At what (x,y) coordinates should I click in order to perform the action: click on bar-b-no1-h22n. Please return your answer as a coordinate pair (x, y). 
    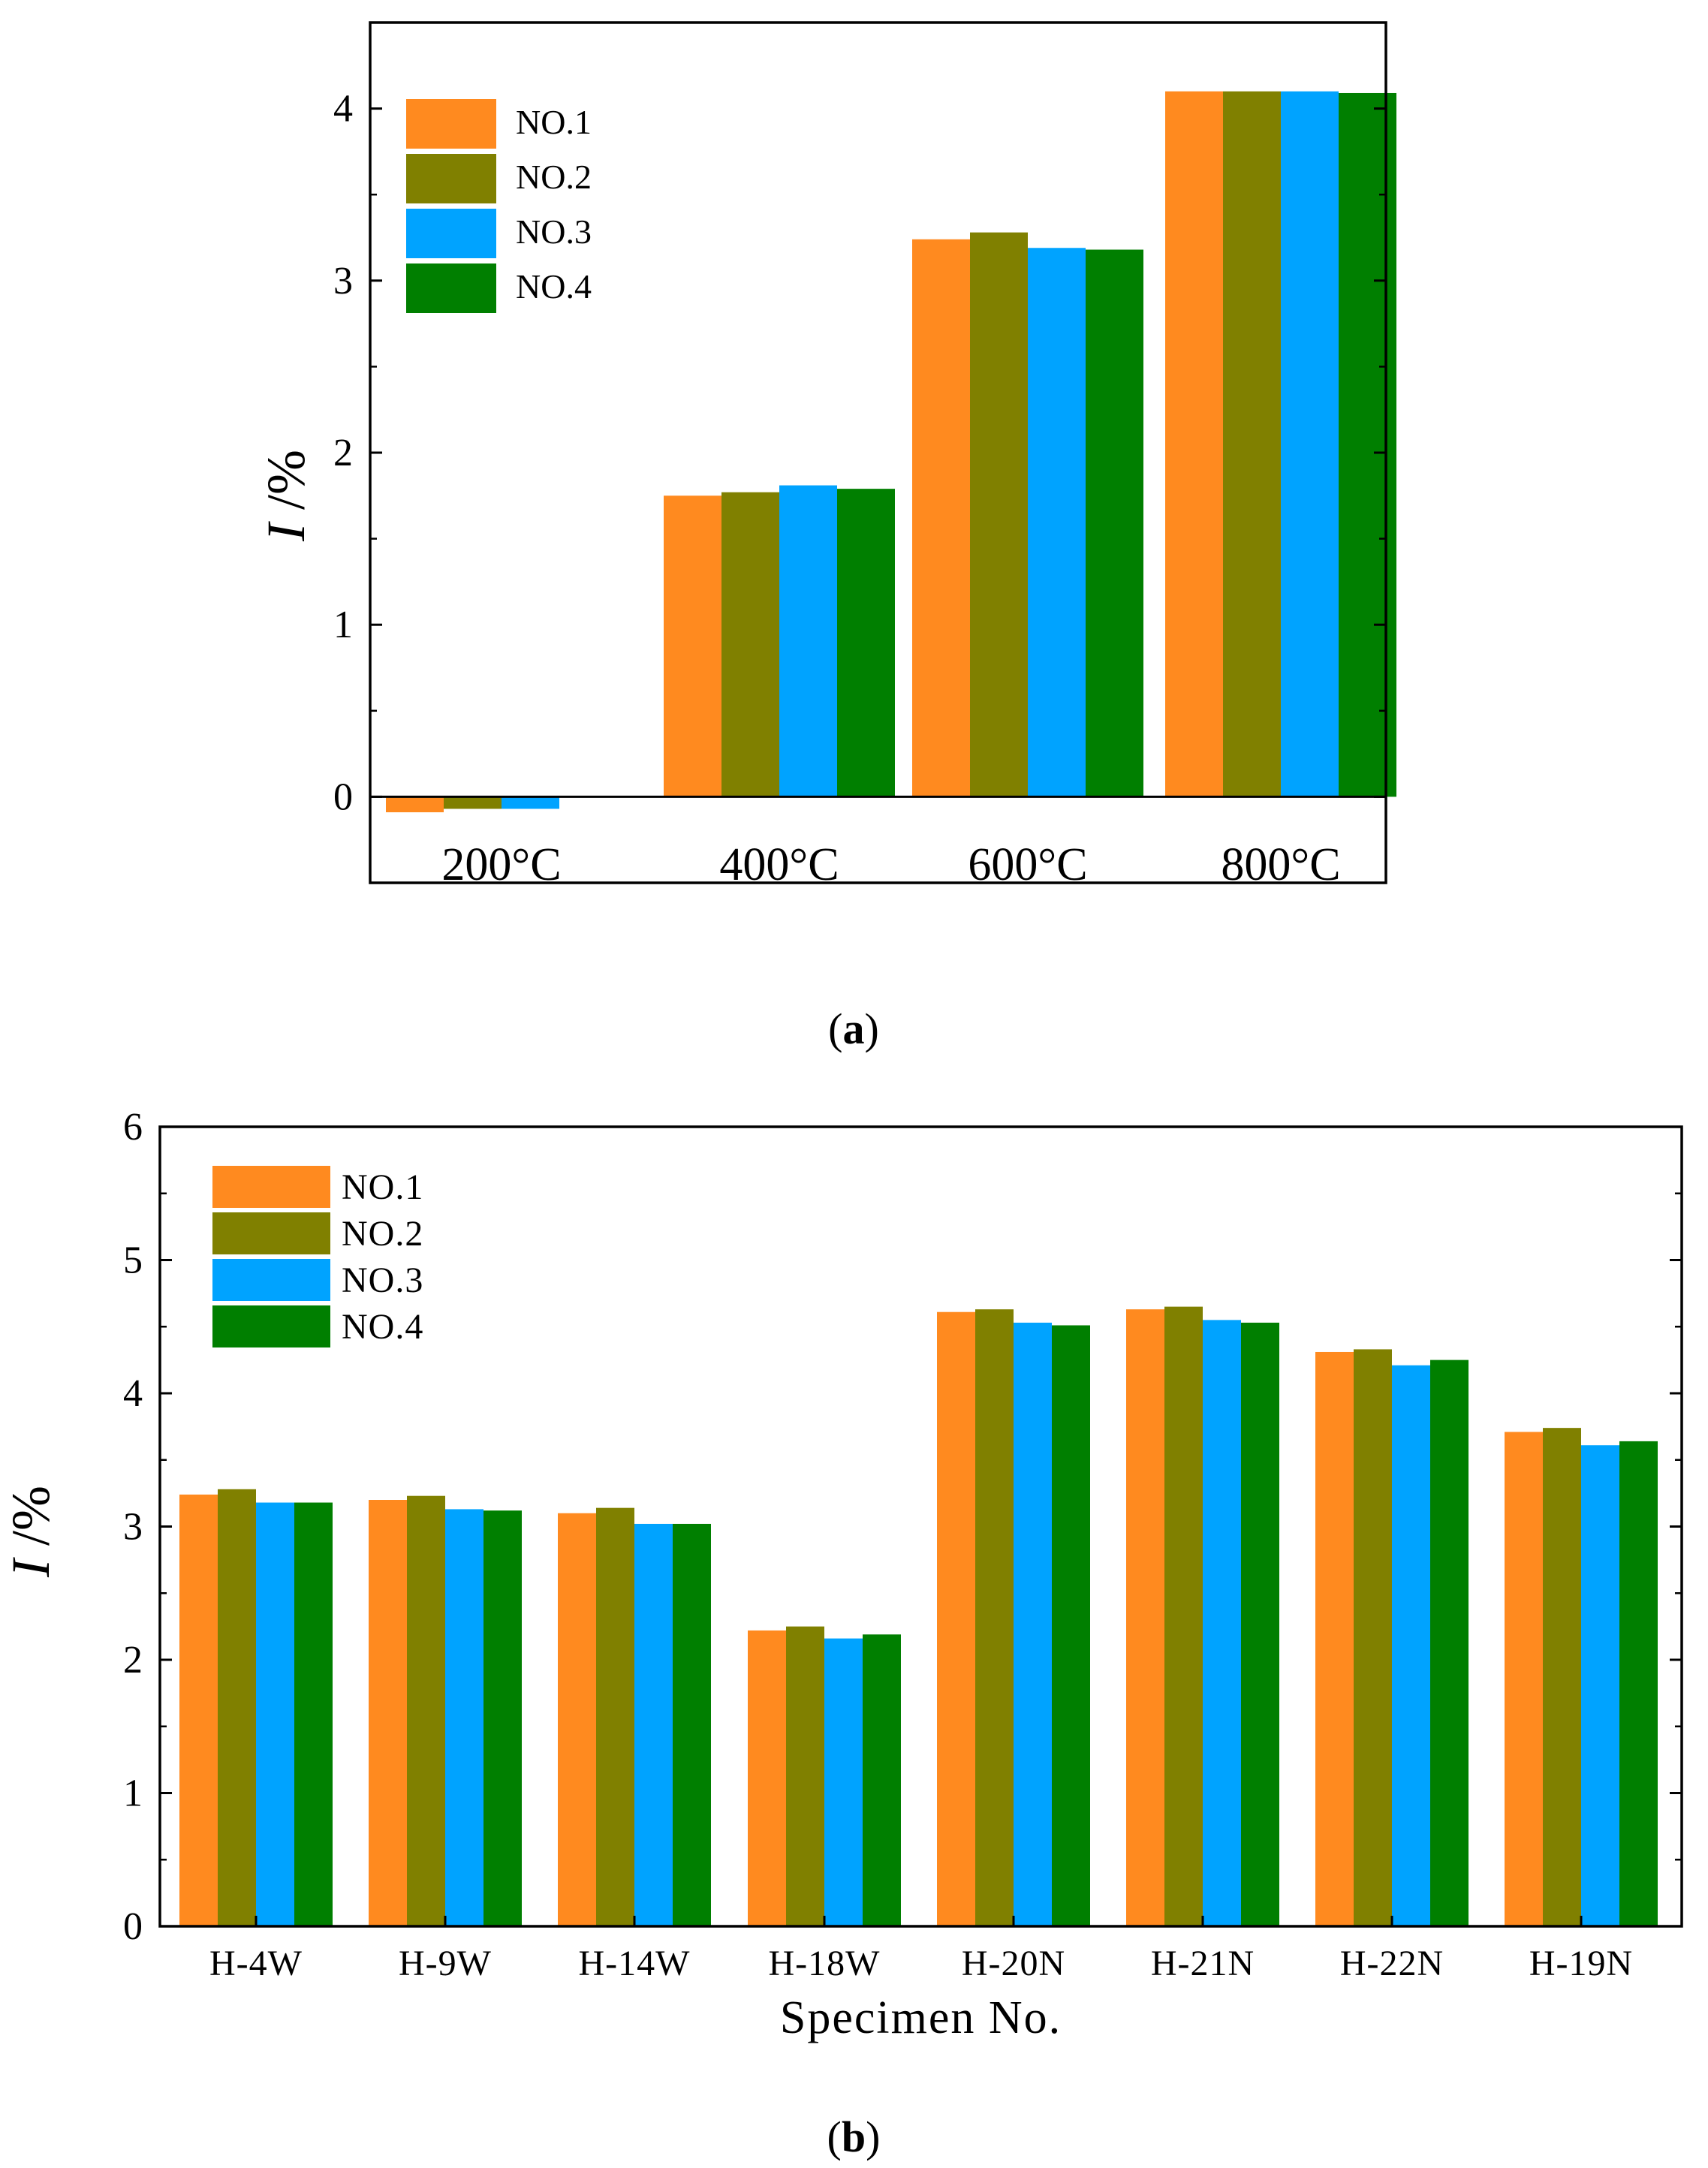
    Looking at the image, I should click on (1335, 1638).